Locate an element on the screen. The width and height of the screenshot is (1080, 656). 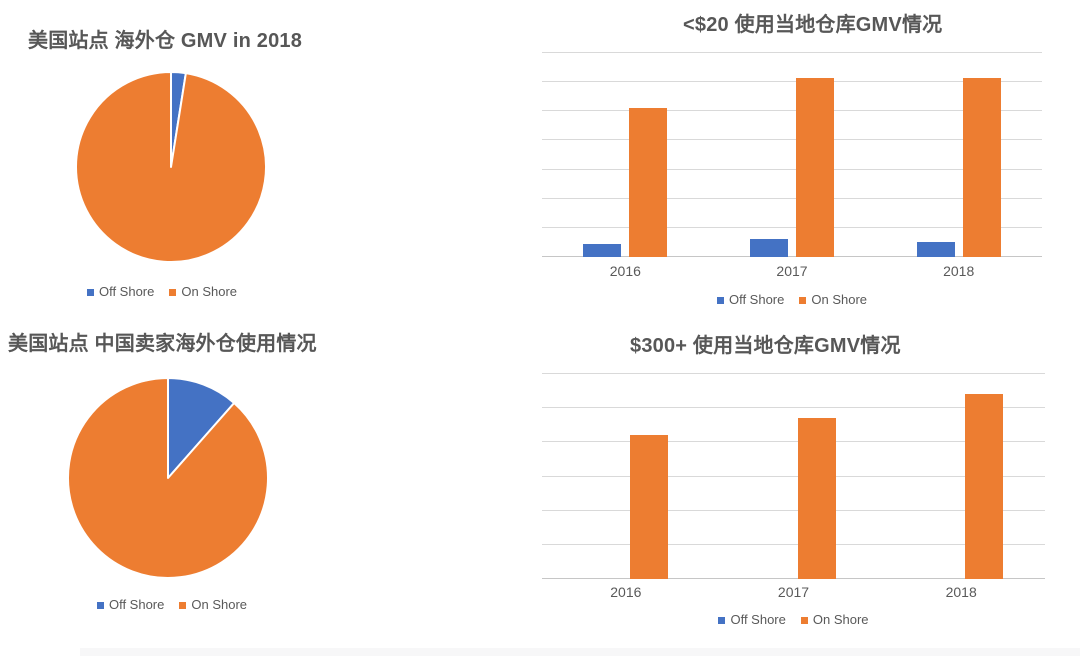
legend-under20-gmv: Off Shore On Shore is located at coordinates (792, 300).